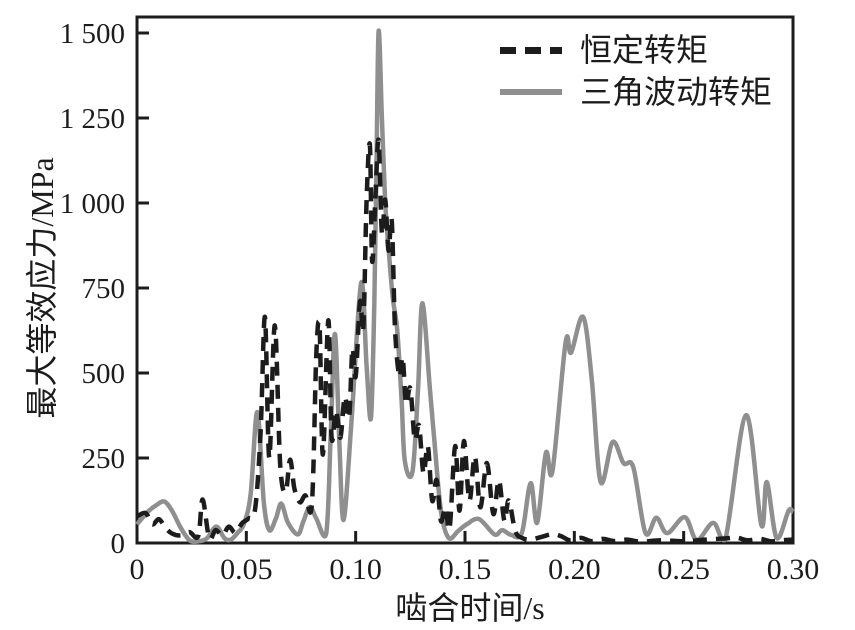 The image size is (855, 630). Describe the element at coordinates (793, 569) in the screenshot. I see `x-tick-label: 0.30` at that location.